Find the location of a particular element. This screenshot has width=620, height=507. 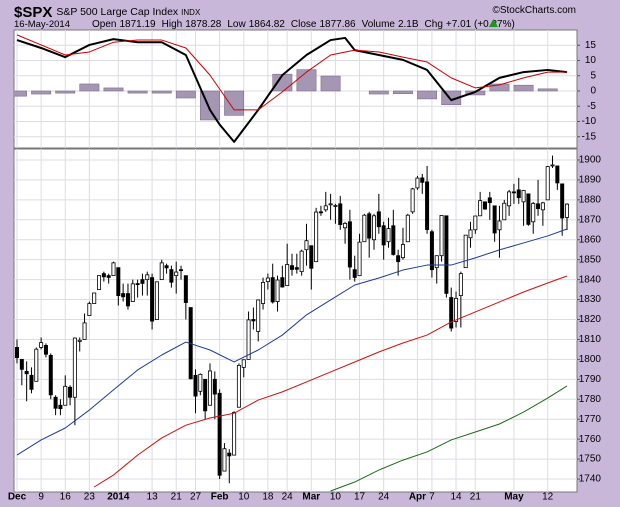

x-tick-label: 7 is located at coordinates (432, 497).